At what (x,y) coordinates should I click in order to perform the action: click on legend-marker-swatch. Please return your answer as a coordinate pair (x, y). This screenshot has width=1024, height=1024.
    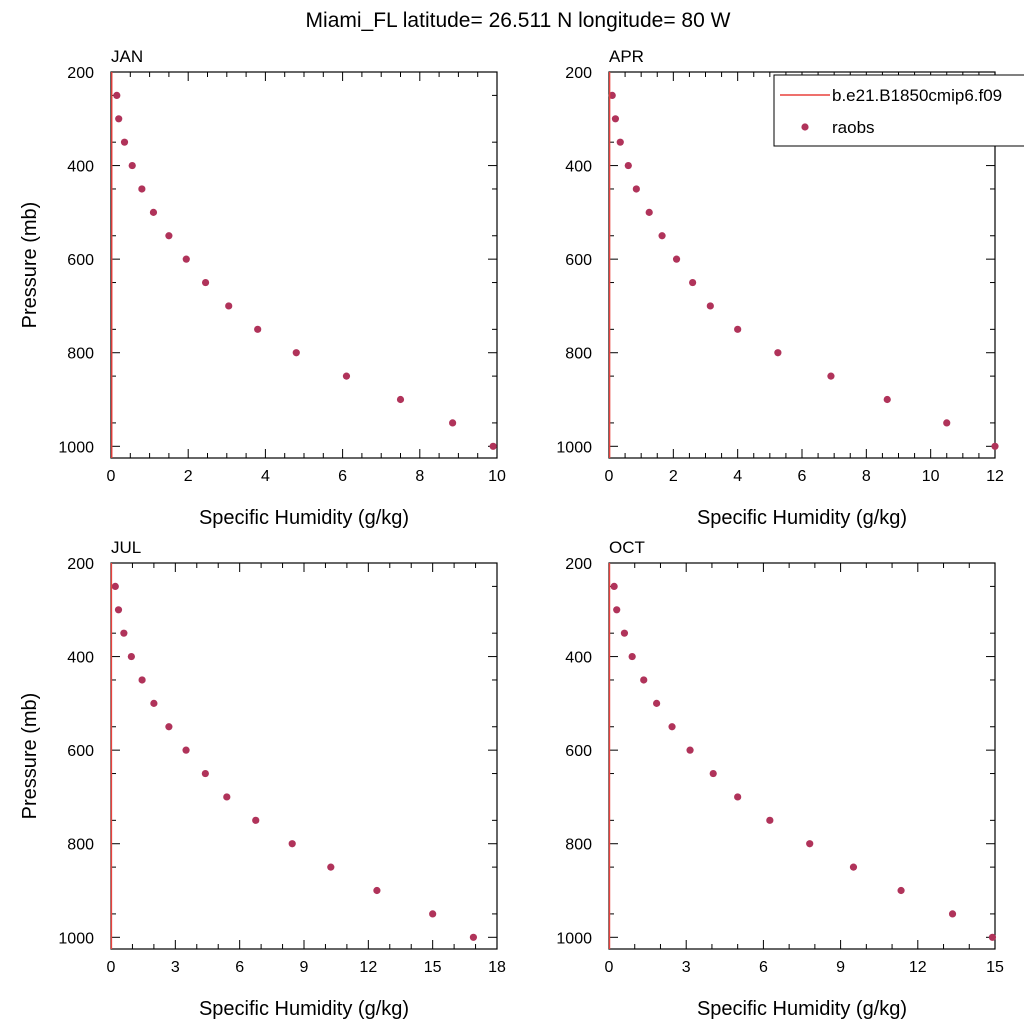
    Looking at the image, I should click on (805, 127).